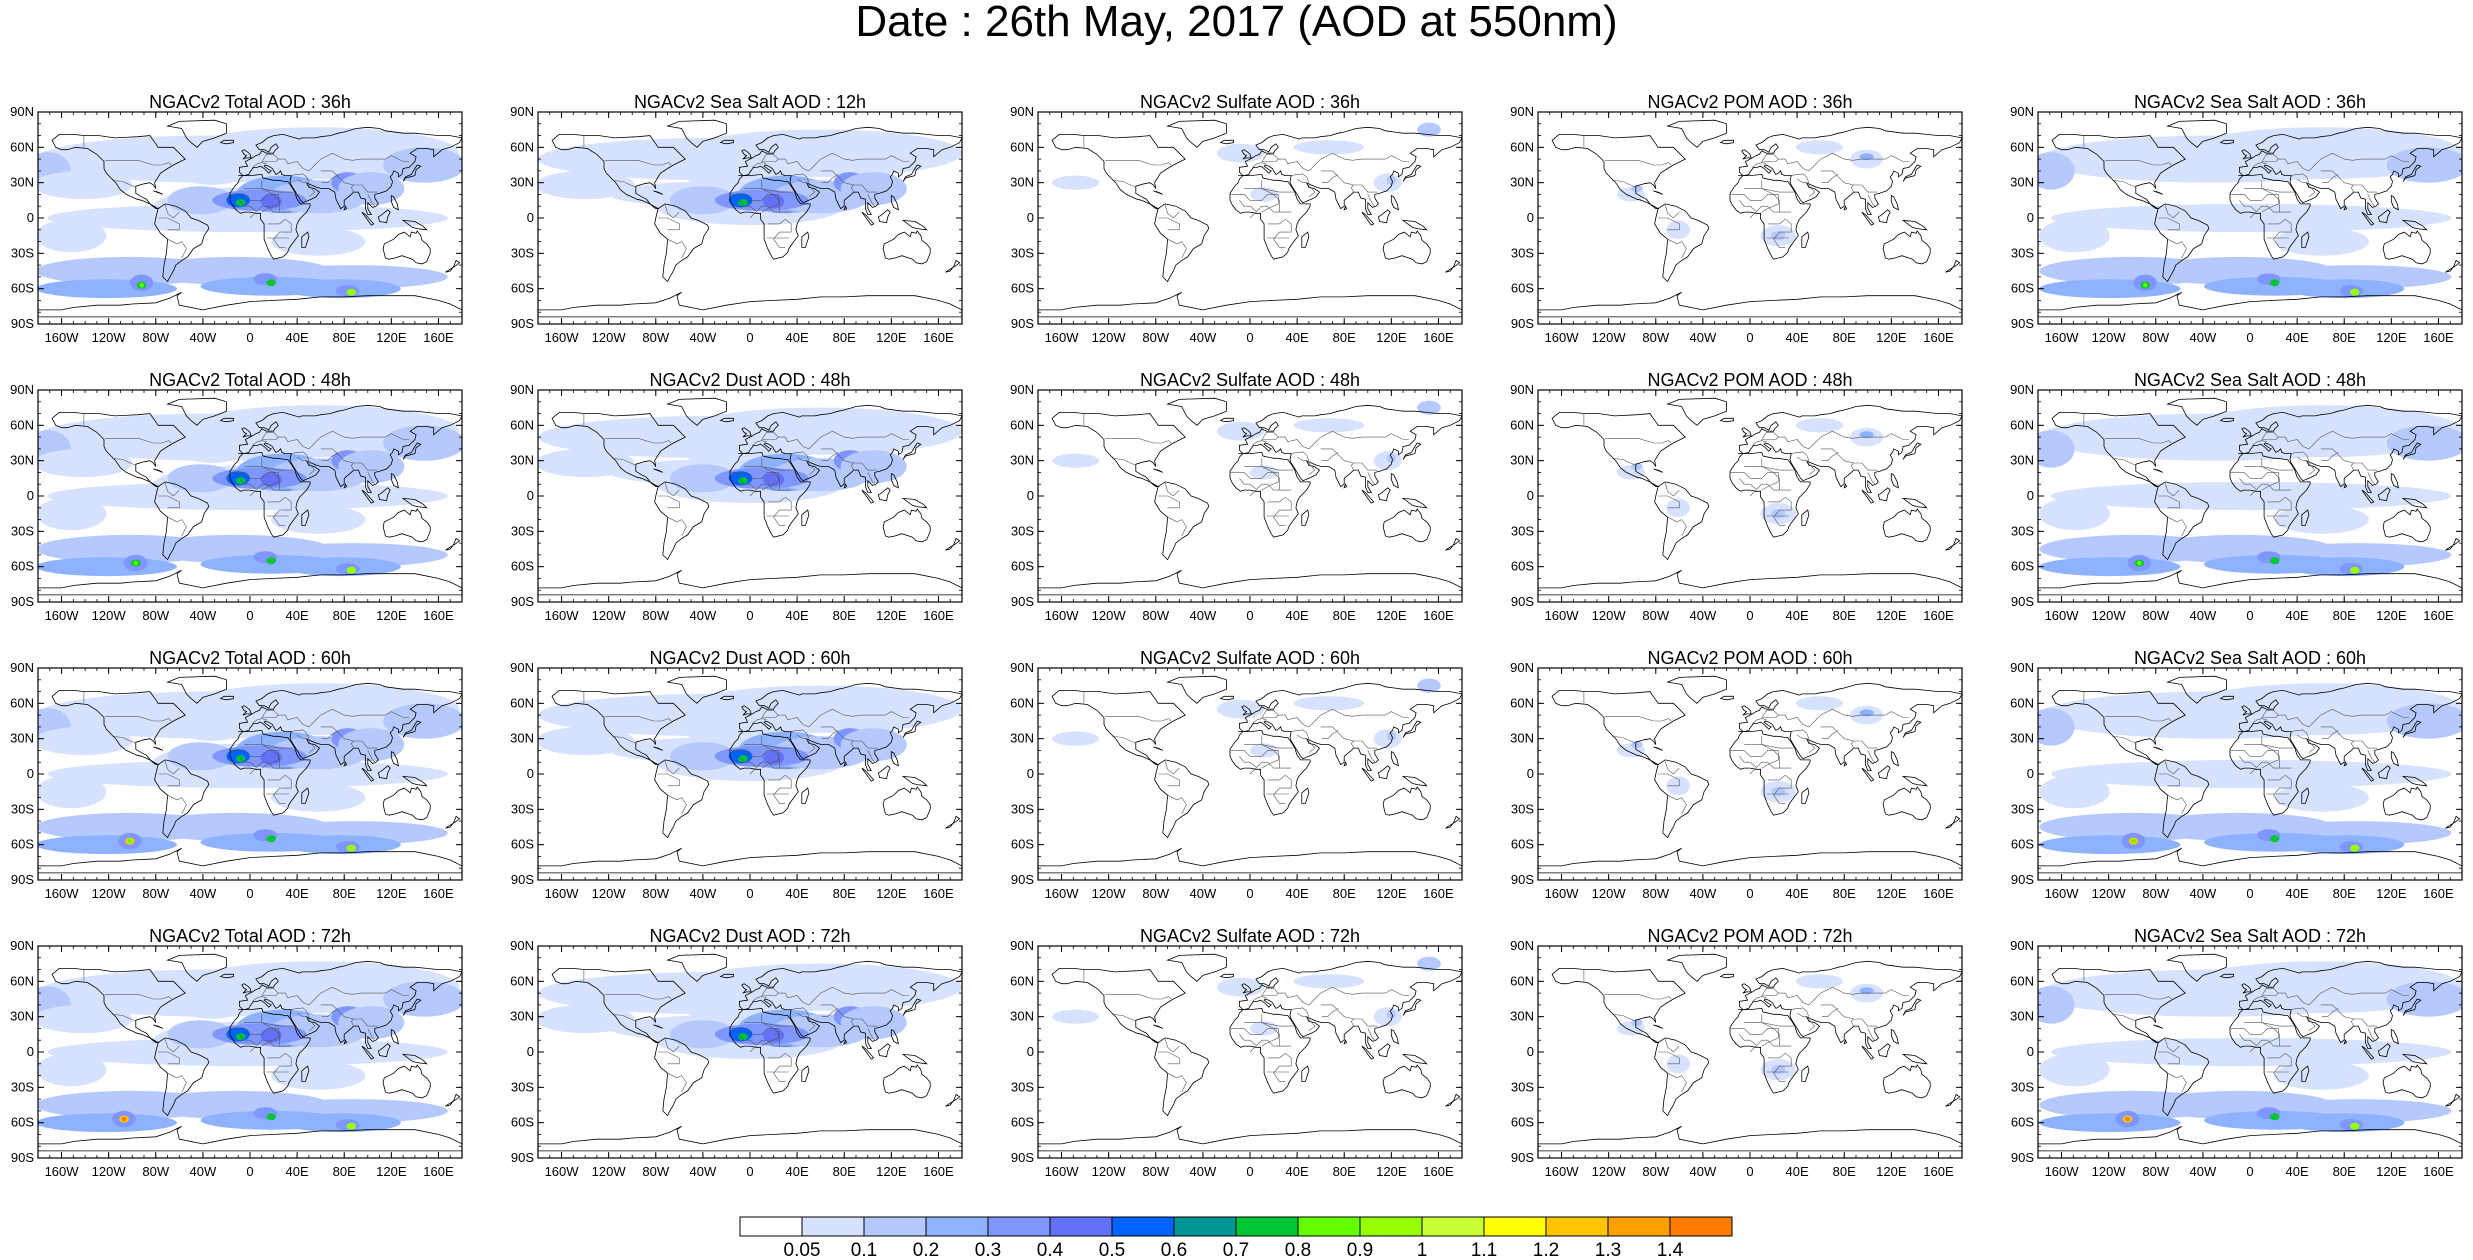  What do you see at coordinates (1750, 658) in the screenshot?
I see `panel-title: NGACv2 POM AOD : 60h` at bounding box center [1750, 658].